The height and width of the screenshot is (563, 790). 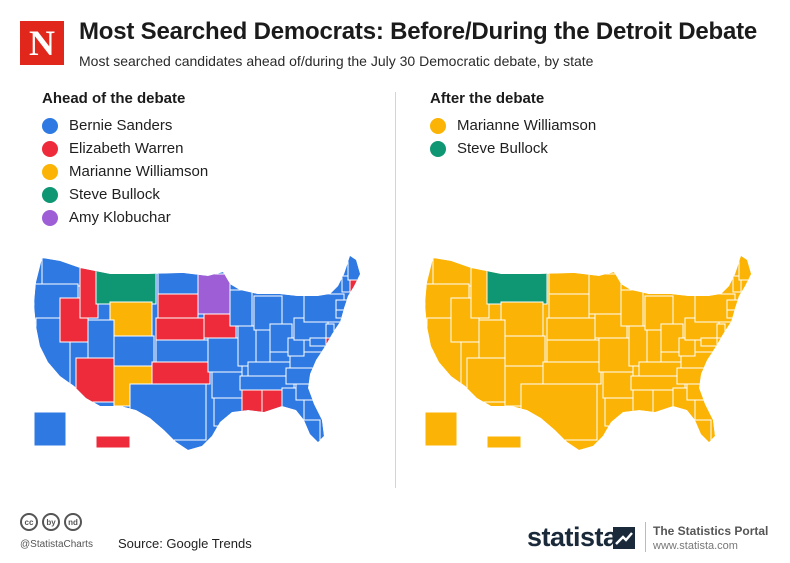 I want to click on state-fl, so click(x=689, y=432).